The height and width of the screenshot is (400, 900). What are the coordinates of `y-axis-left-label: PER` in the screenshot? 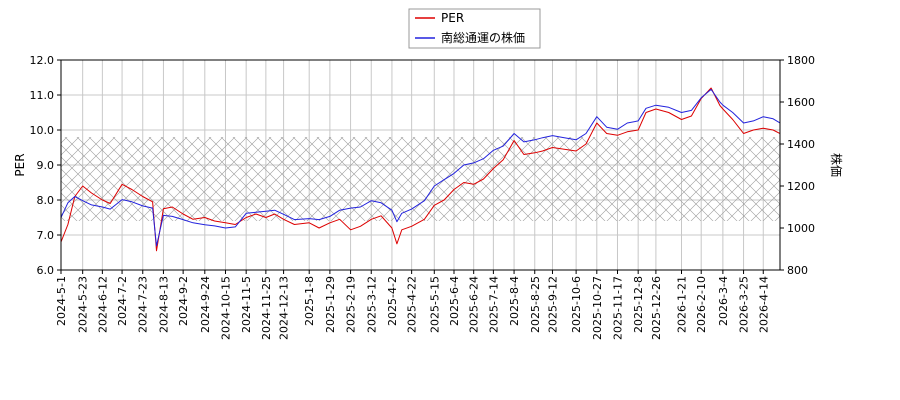 It's located at (20, 164).